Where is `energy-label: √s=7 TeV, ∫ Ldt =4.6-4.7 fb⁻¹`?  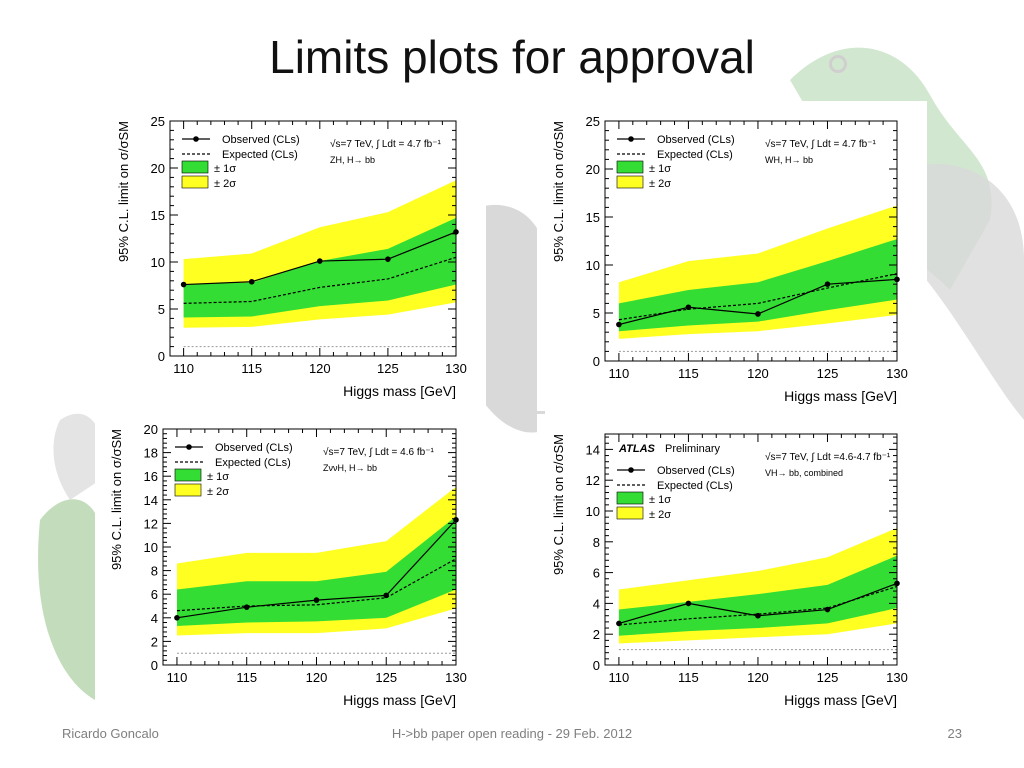 energy-label: √s=7 TeV, ∫ Ldt =4.6-4.7 fb⁻¹ is located at coordinates (828, 457).